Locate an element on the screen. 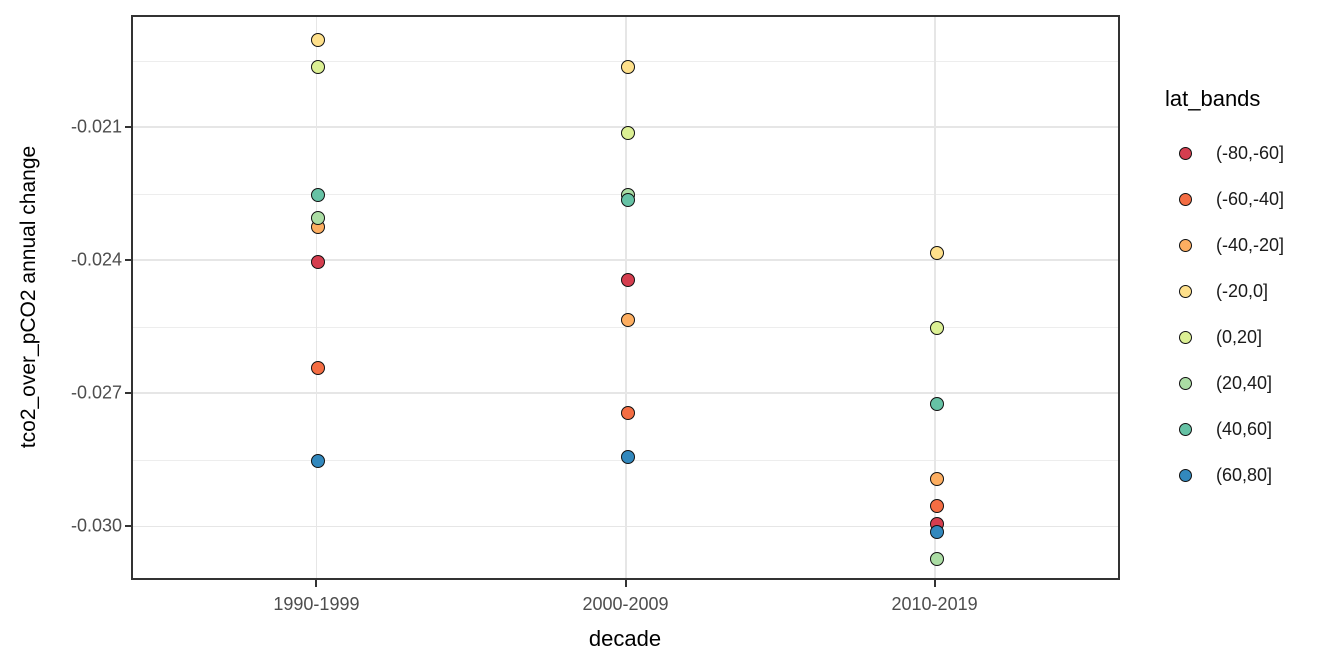  legend-item: (-40,-20] is located at coordinates (1252, 245).